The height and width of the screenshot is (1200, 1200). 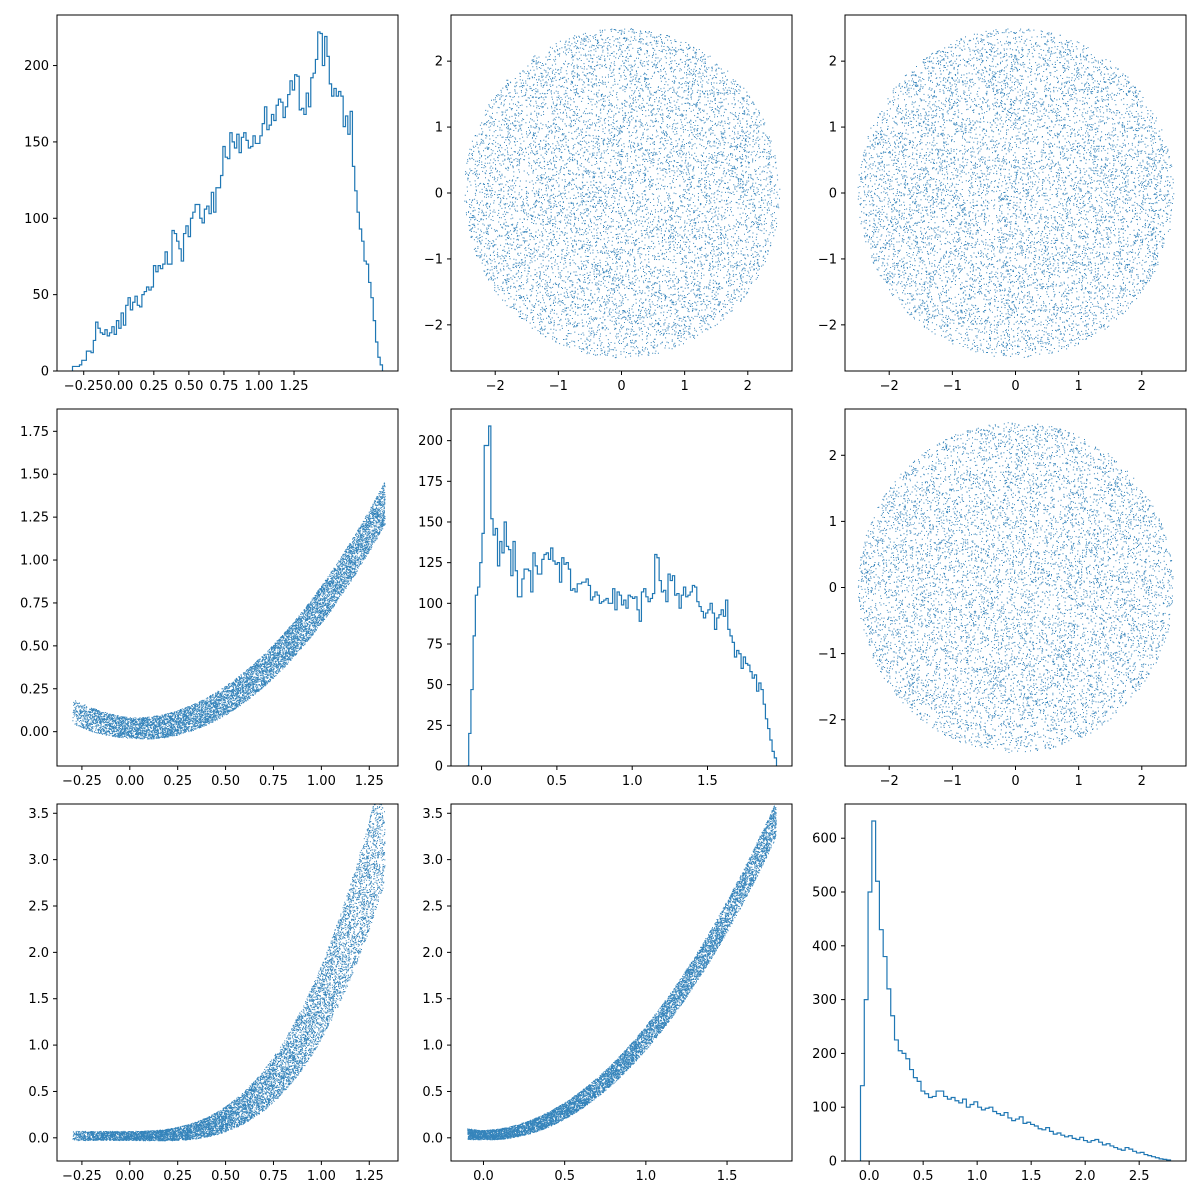 I want to click on x-tick-label: −2, so click(x=889, y=781).